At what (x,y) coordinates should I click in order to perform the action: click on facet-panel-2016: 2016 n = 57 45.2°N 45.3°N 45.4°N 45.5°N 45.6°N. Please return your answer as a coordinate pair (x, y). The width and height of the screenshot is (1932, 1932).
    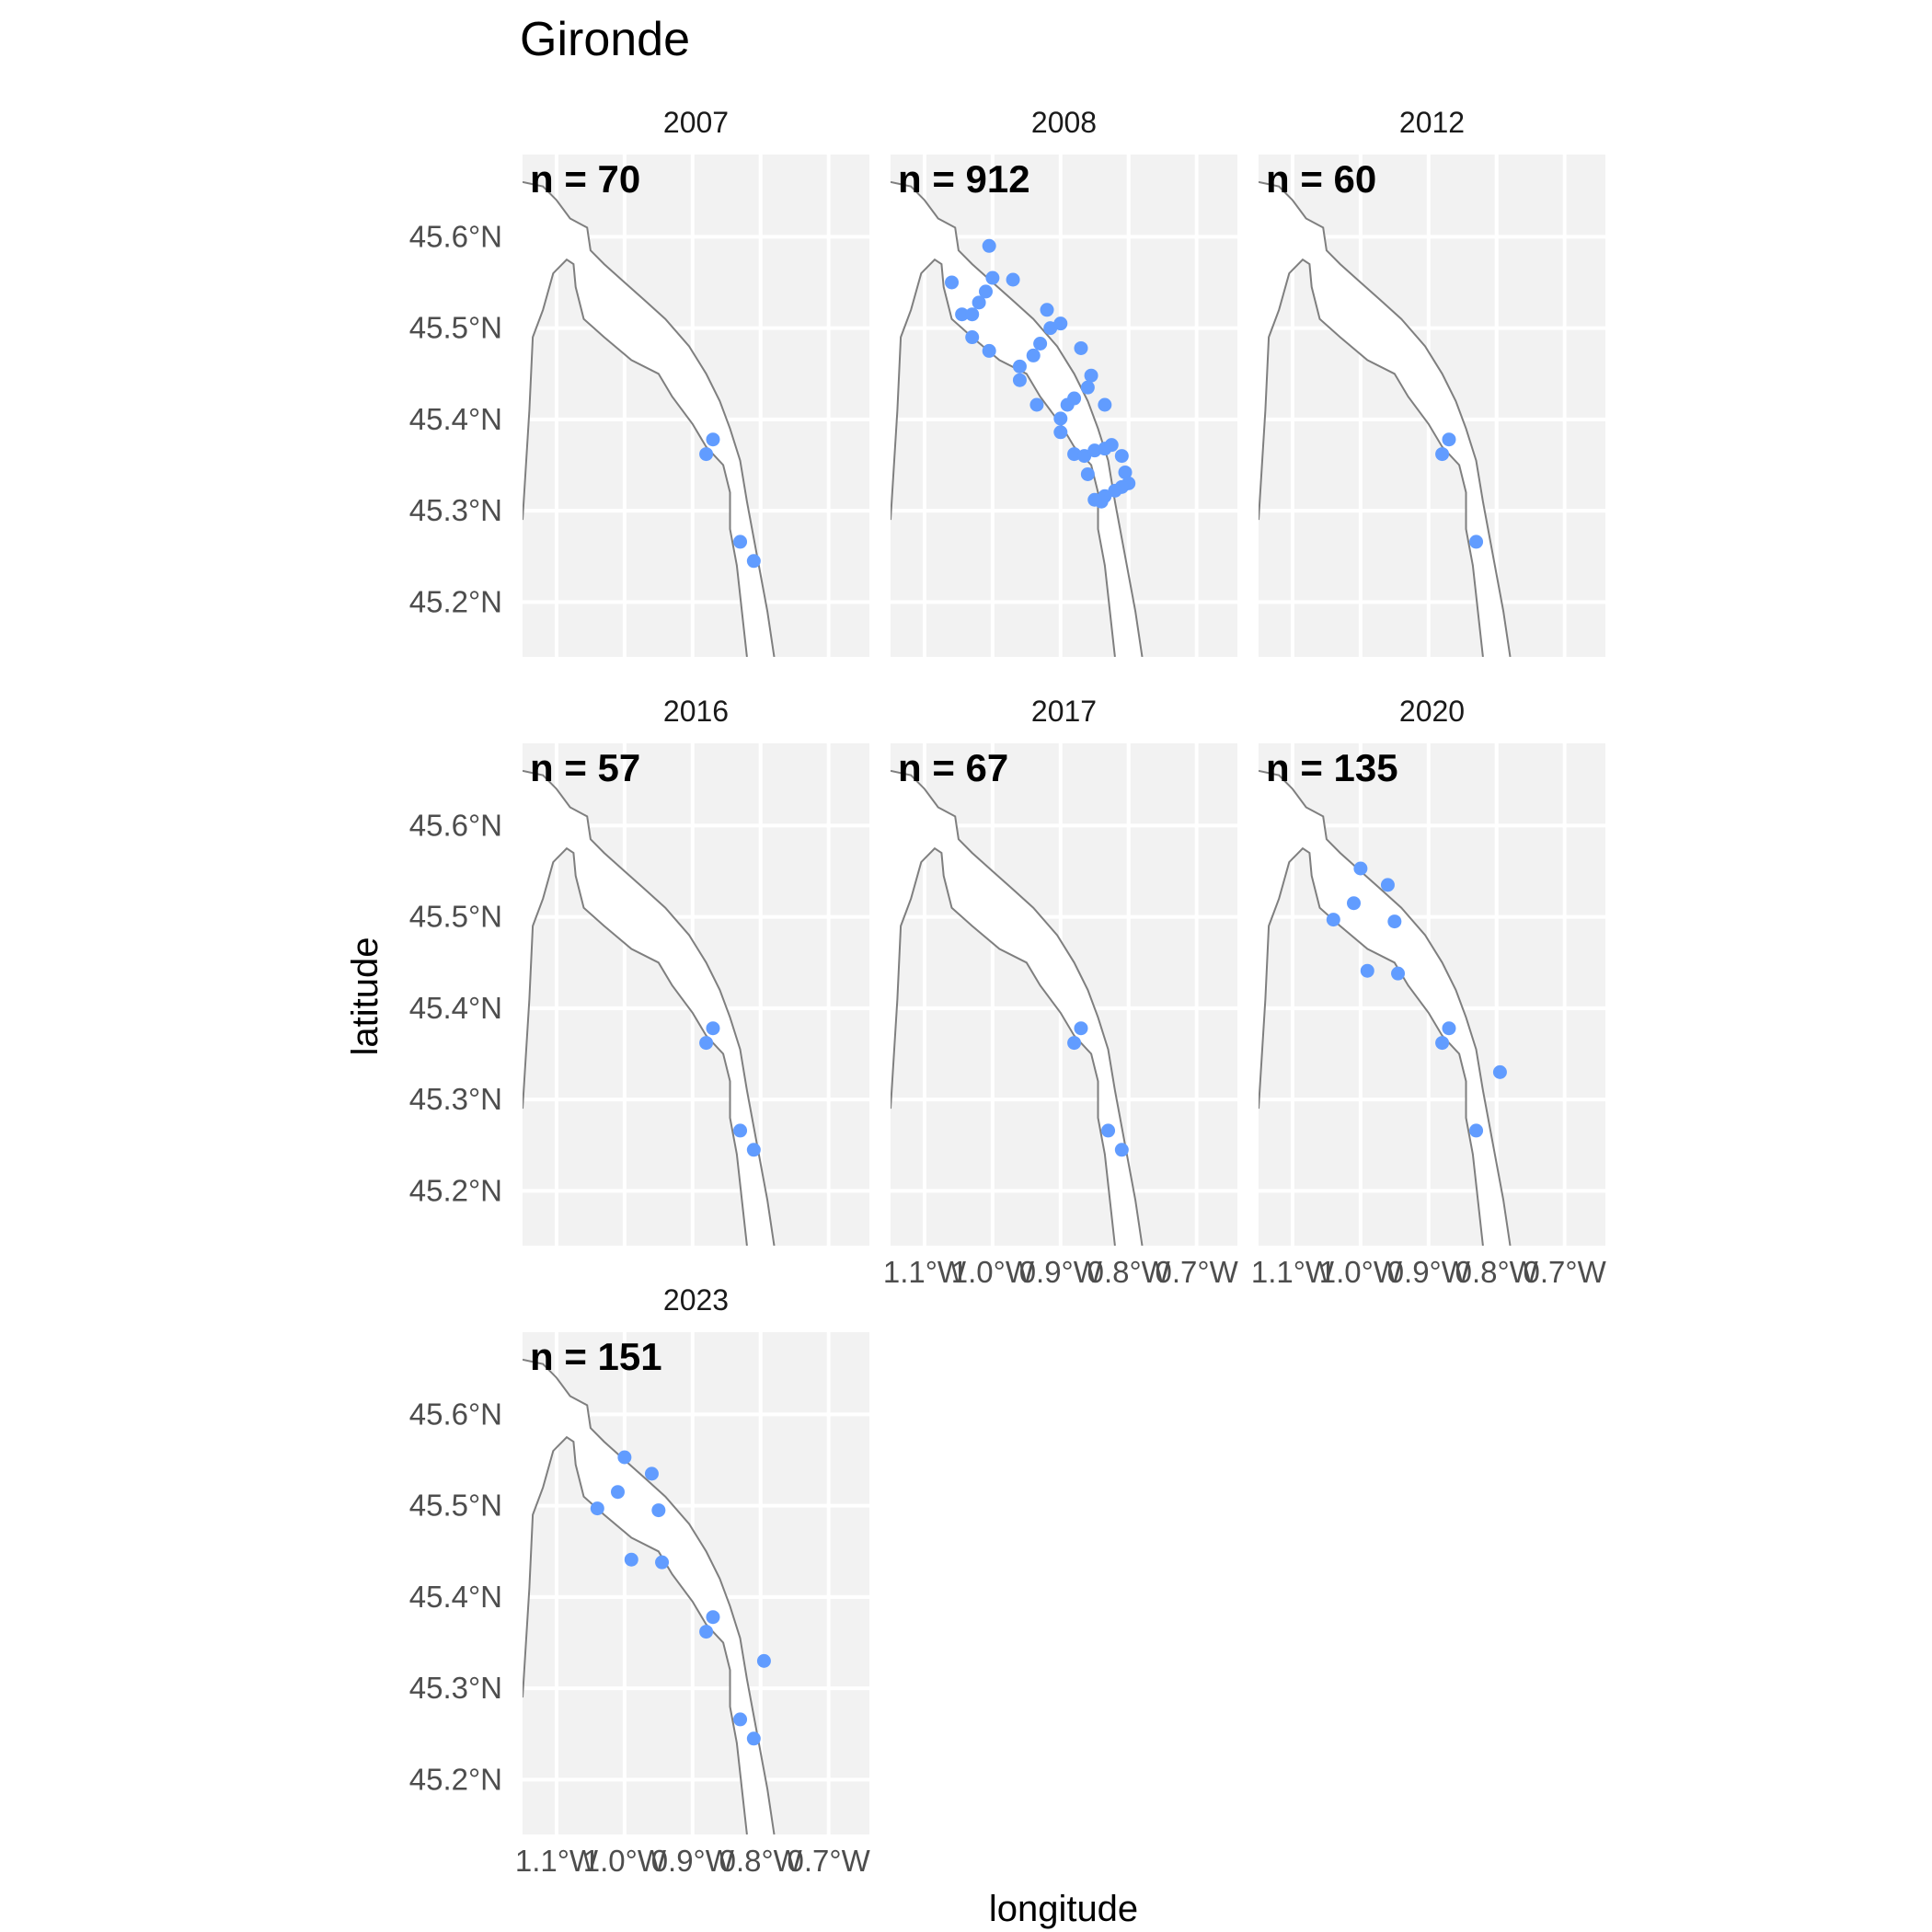
    Looking at the image, I should click on (639, 970).